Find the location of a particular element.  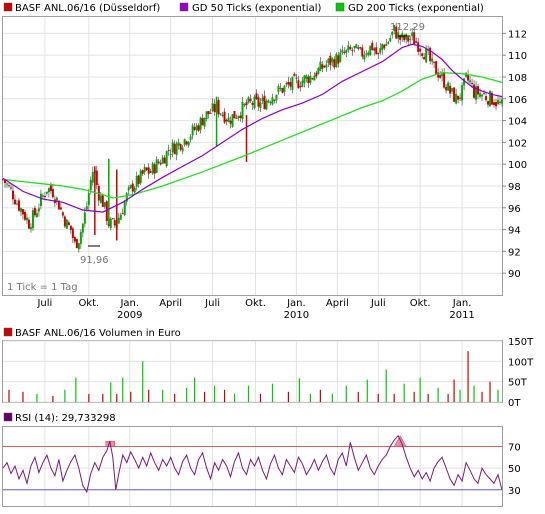

volume-legend-label: BASF ANL.06/16 Volumen in Euro is located at coordinates (98, 333).